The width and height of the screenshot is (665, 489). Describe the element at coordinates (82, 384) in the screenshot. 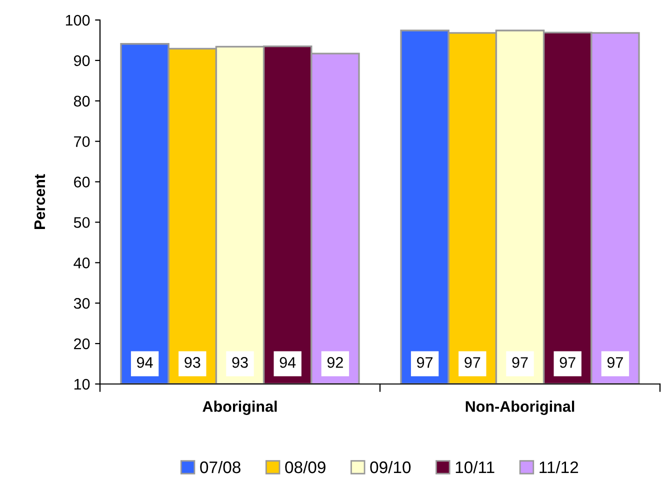

I see `y-tick-label: 10` at that location.